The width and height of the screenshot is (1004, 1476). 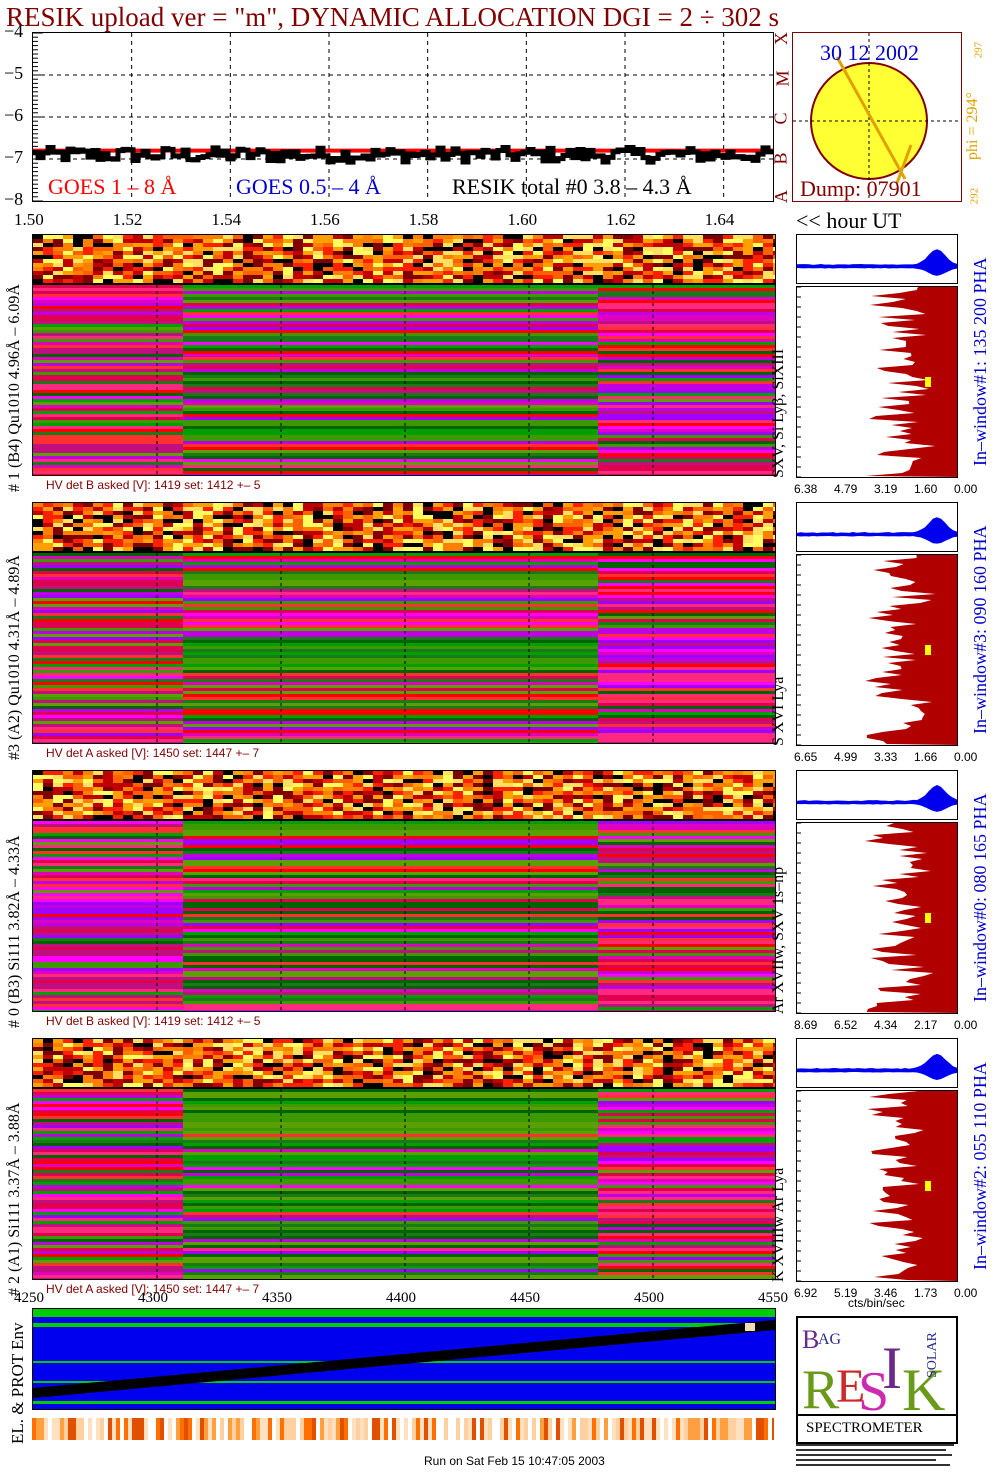 What do you see at coordinates (778, 940) in the screenshot?
I see `channel-2-lines-label: Ar XVIIw, SXV 1s–np` at bounding box center [778, 940].